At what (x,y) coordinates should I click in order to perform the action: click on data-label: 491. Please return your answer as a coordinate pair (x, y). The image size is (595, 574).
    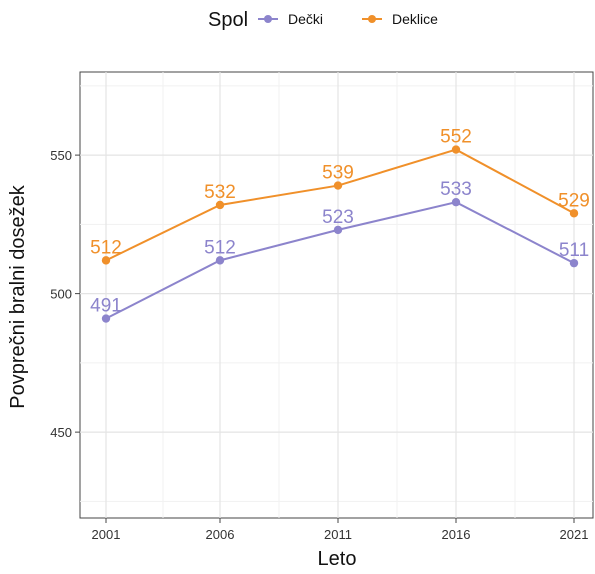
    Looking at the image, I should click on (106, 306).